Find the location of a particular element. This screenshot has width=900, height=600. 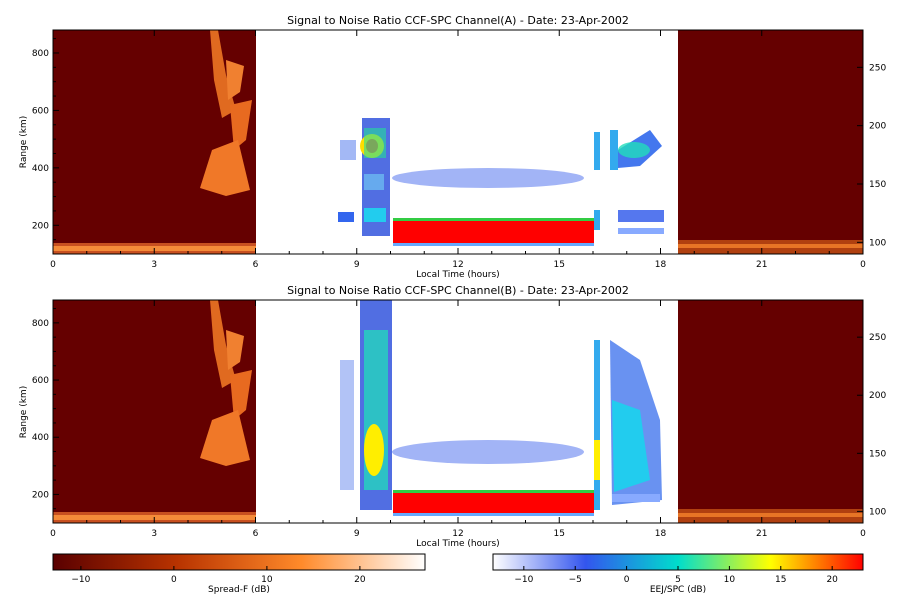

panel-b-spread-f-right is located at coordinates (770, 411).